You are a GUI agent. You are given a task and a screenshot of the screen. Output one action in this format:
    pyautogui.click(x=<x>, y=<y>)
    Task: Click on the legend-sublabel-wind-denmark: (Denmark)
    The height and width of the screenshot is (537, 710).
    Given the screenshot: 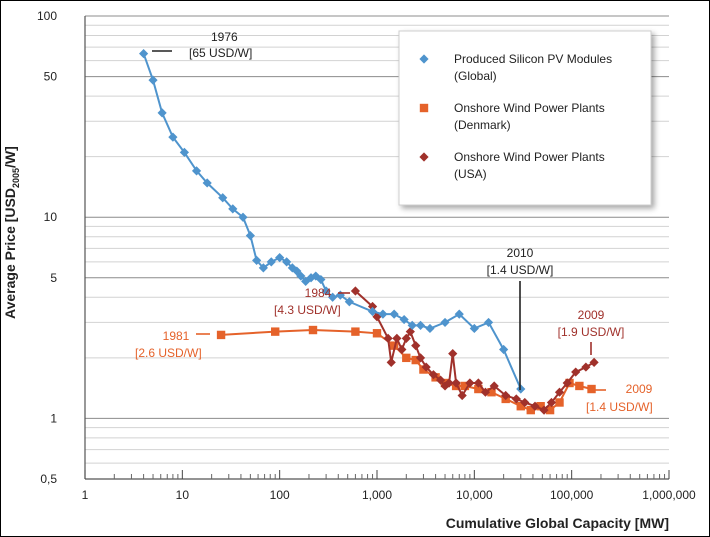 What is the action you would take?
    pyautogui.click(x=482, y=125)
    